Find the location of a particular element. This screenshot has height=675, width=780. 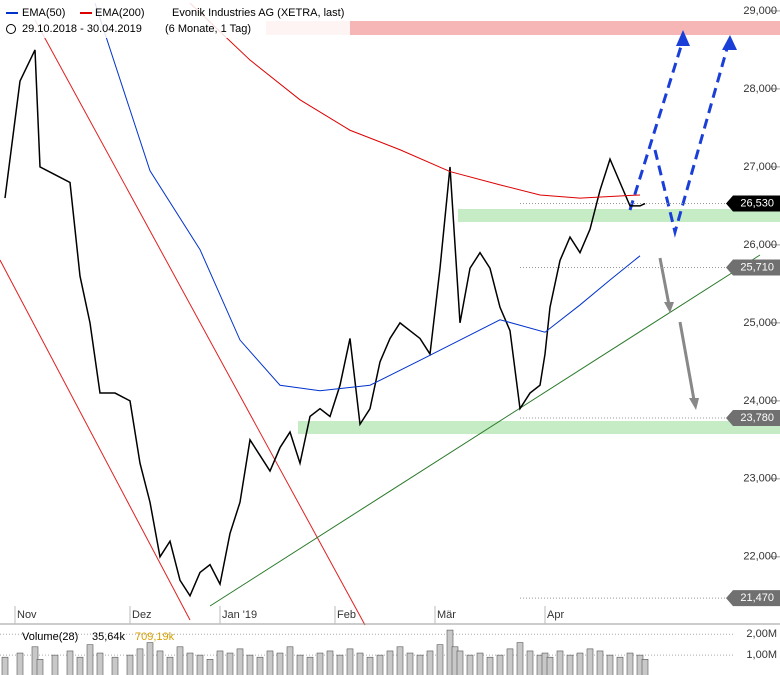

header-bg is located at coordinates (175, 19).